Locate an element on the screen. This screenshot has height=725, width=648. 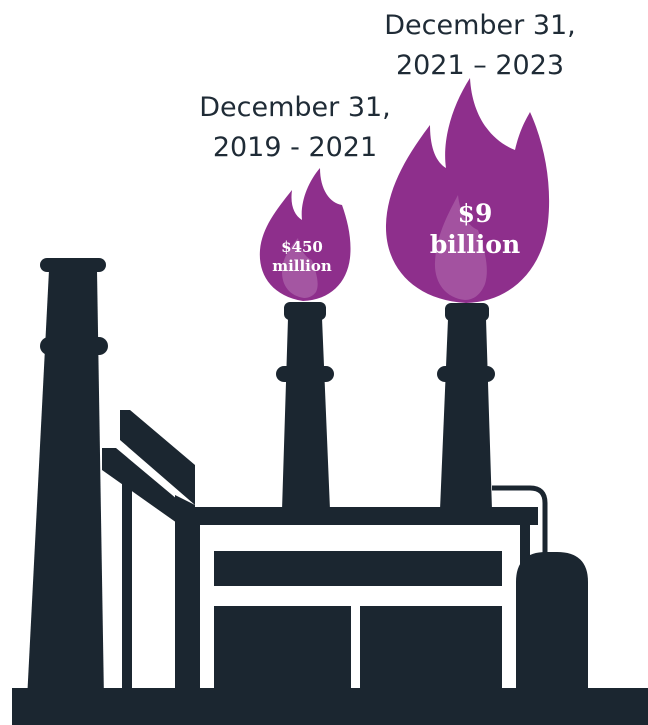
amount-450-million: $450 million is located at coordinates (302, 257).